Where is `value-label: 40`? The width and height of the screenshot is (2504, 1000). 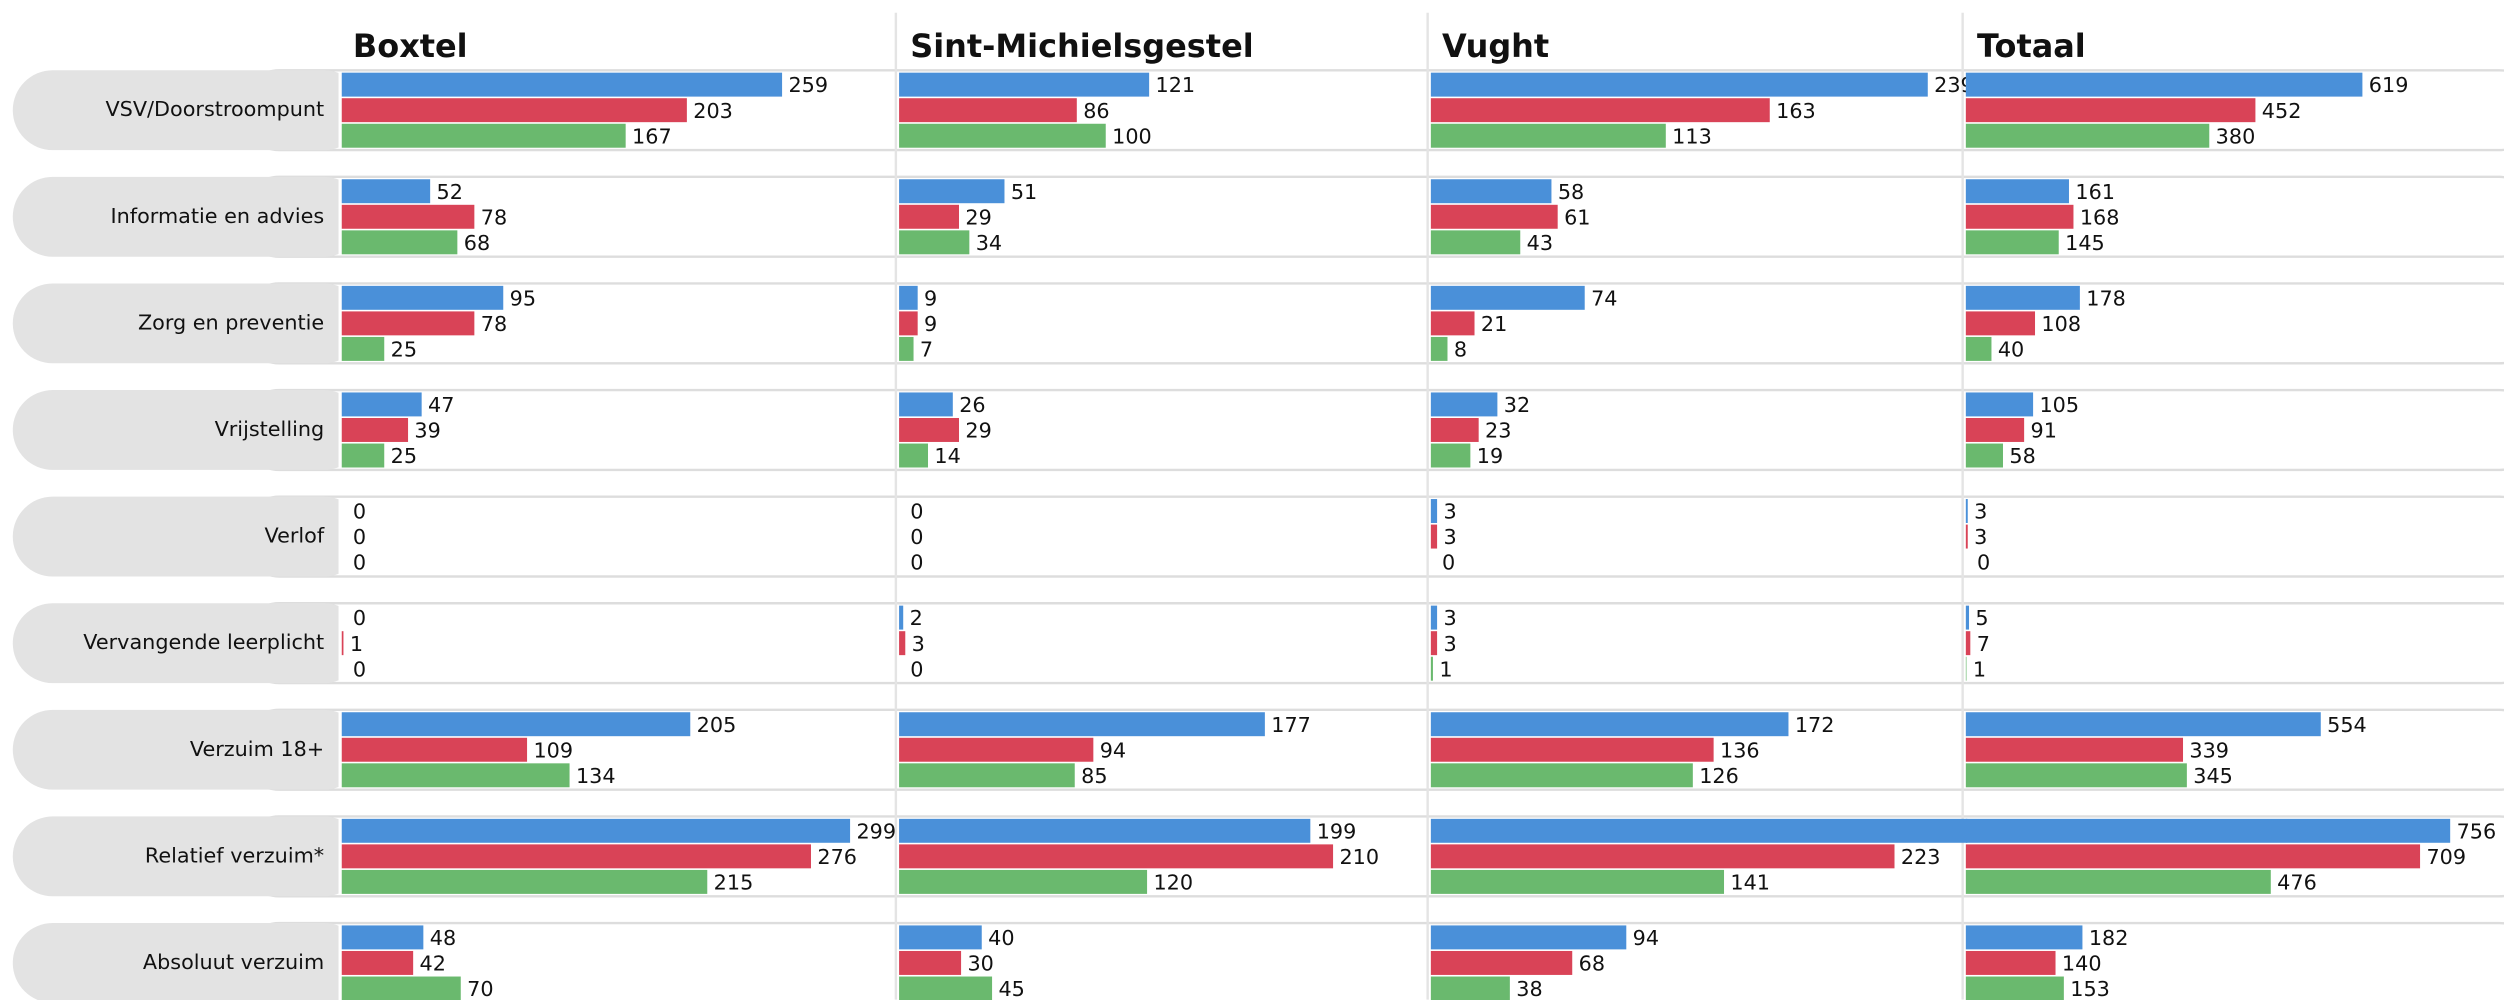
value-label: 40 is located at coordinates (2011, 350).